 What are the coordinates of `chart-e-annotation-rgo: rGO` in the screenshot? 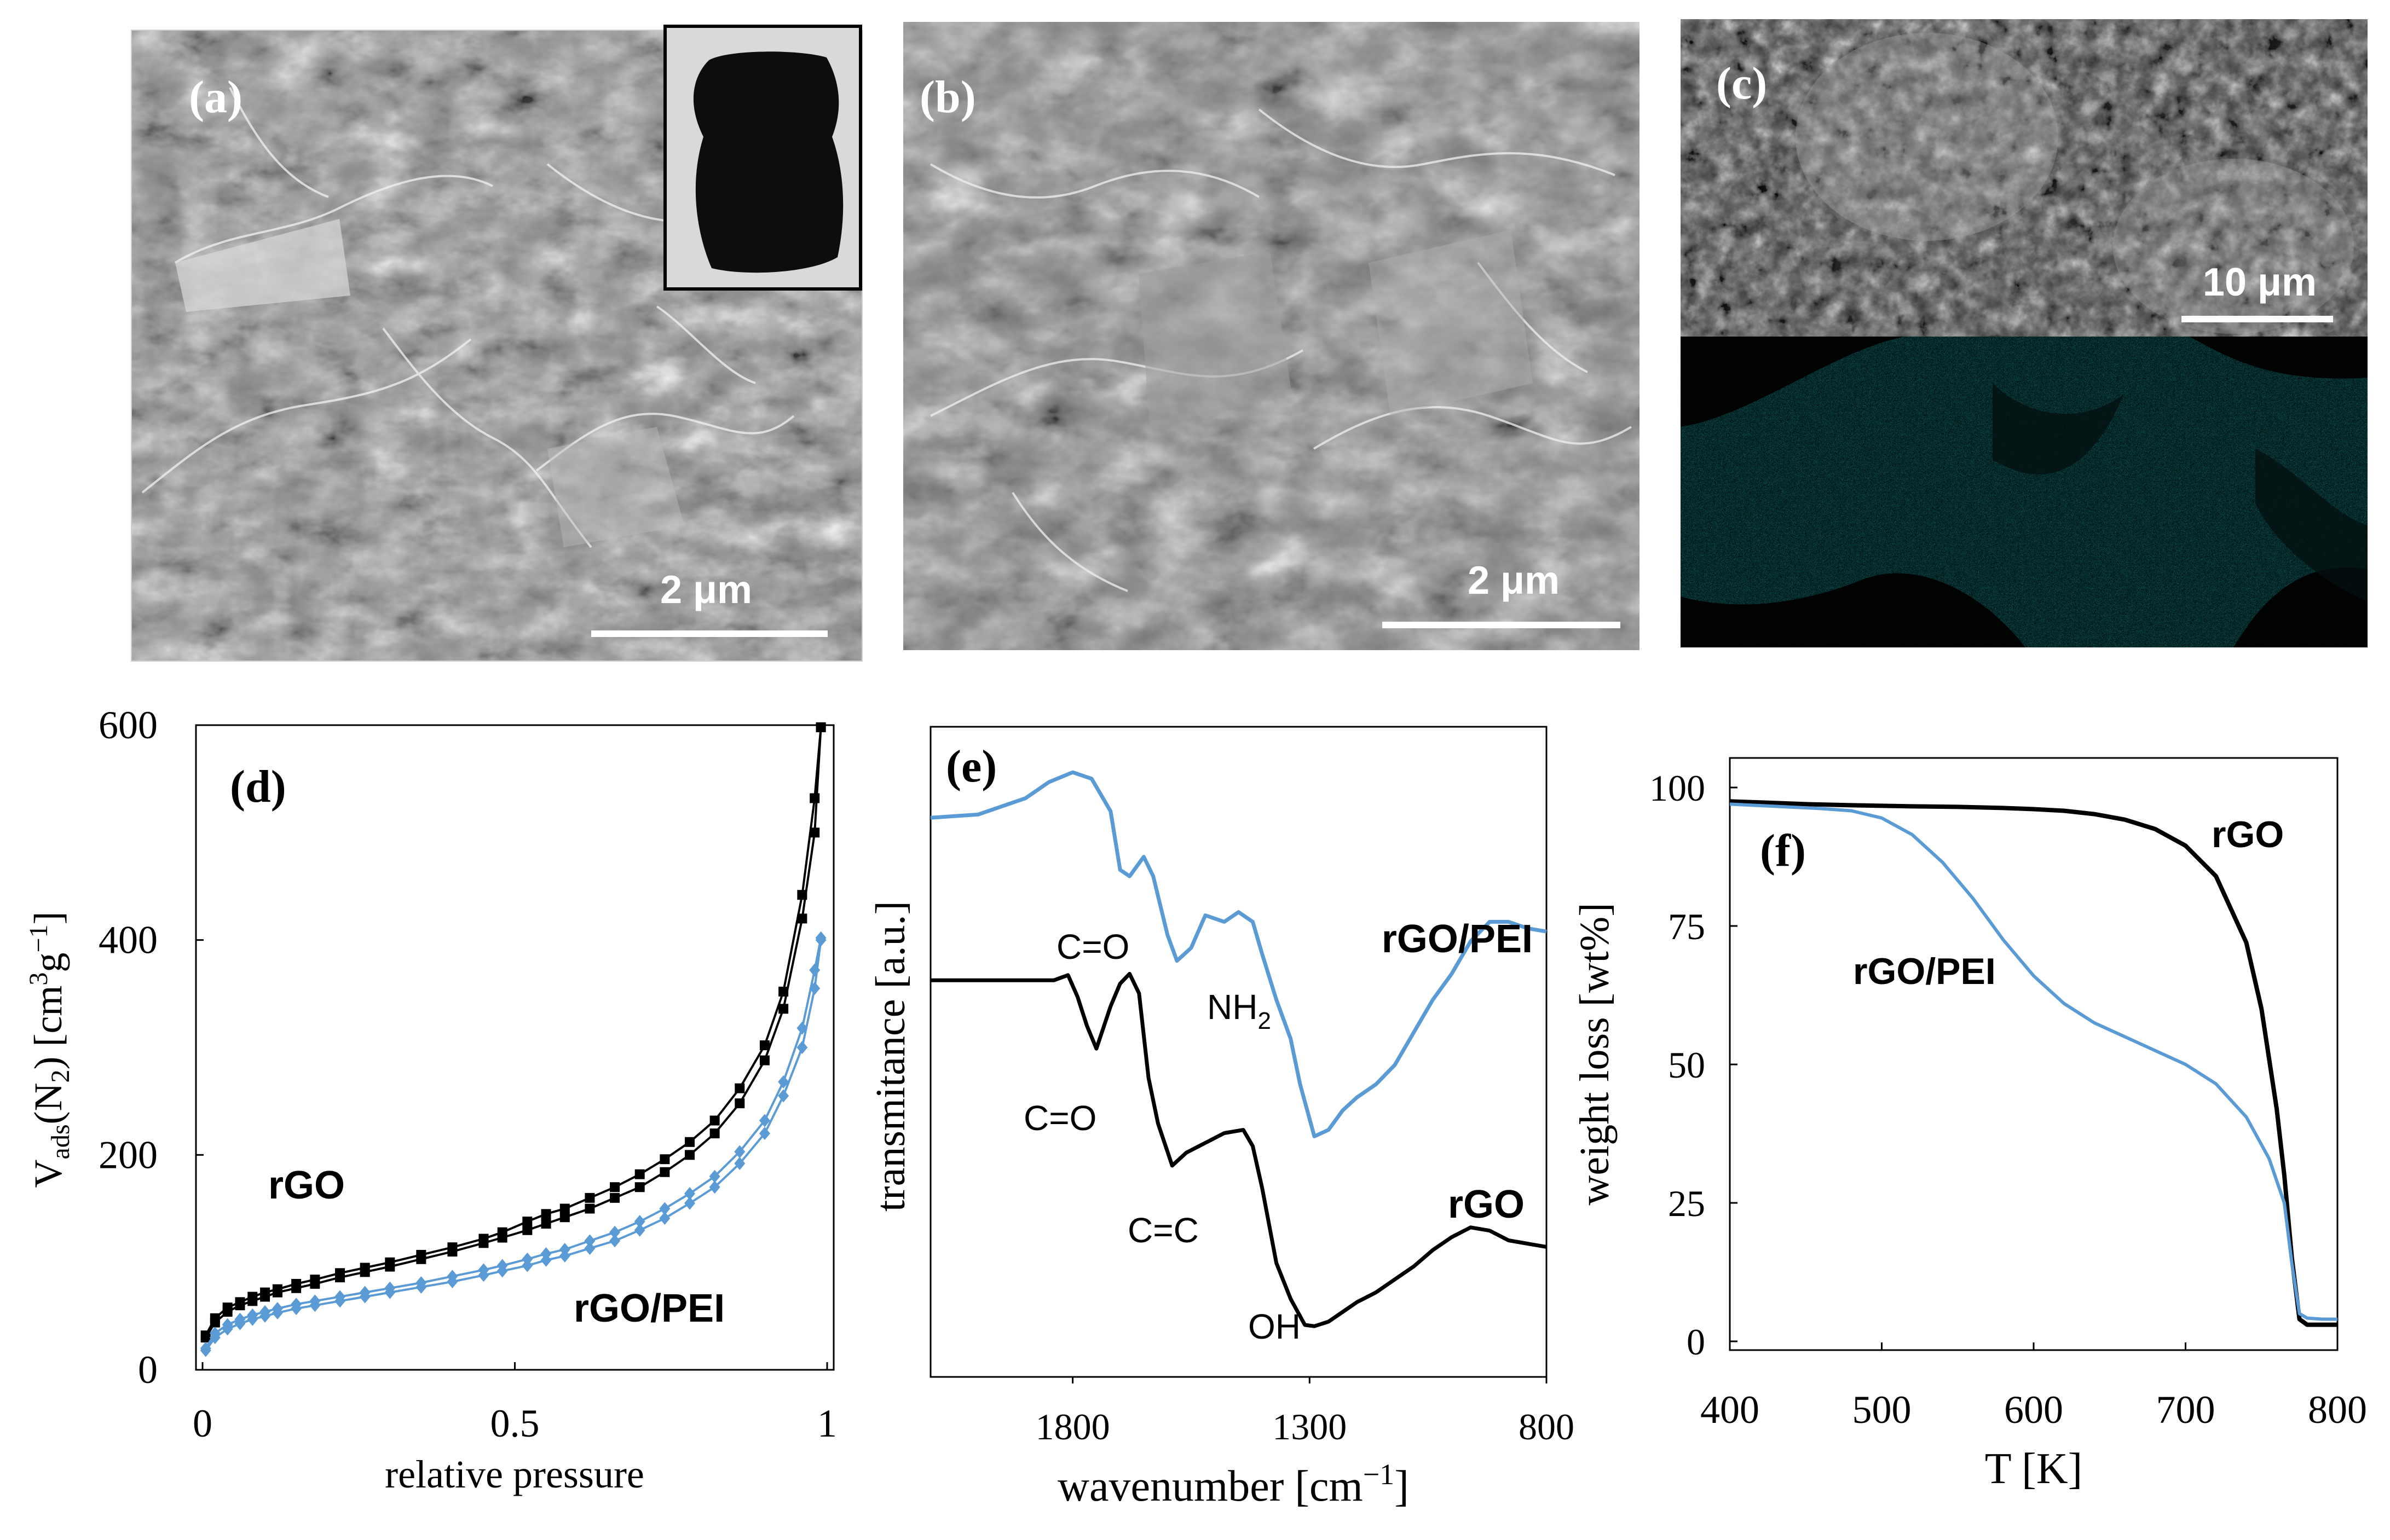 It's located at (1486, 1204).